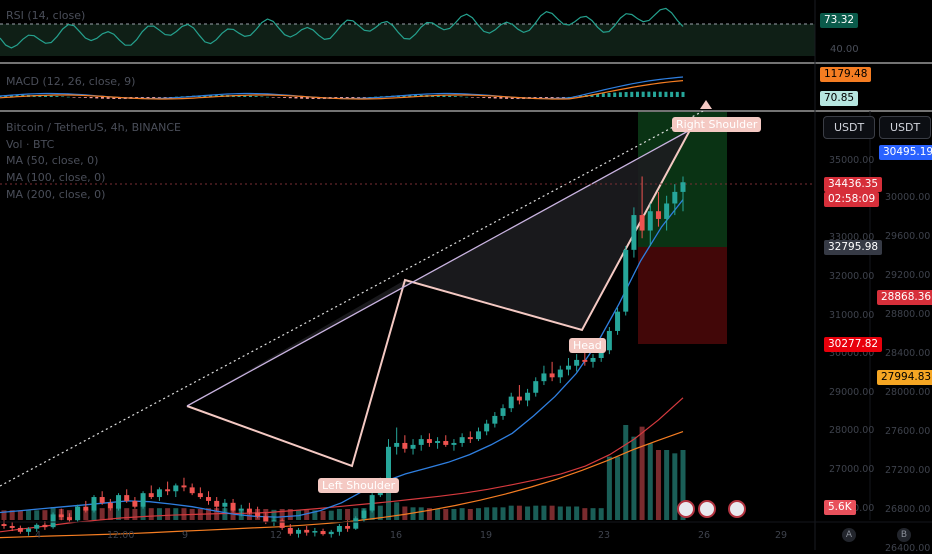  What do you see at coordinates (846, 74) in the screenshot?
I see `macd-value-tag-1: 1179.48` at bounding box center [846, 74].